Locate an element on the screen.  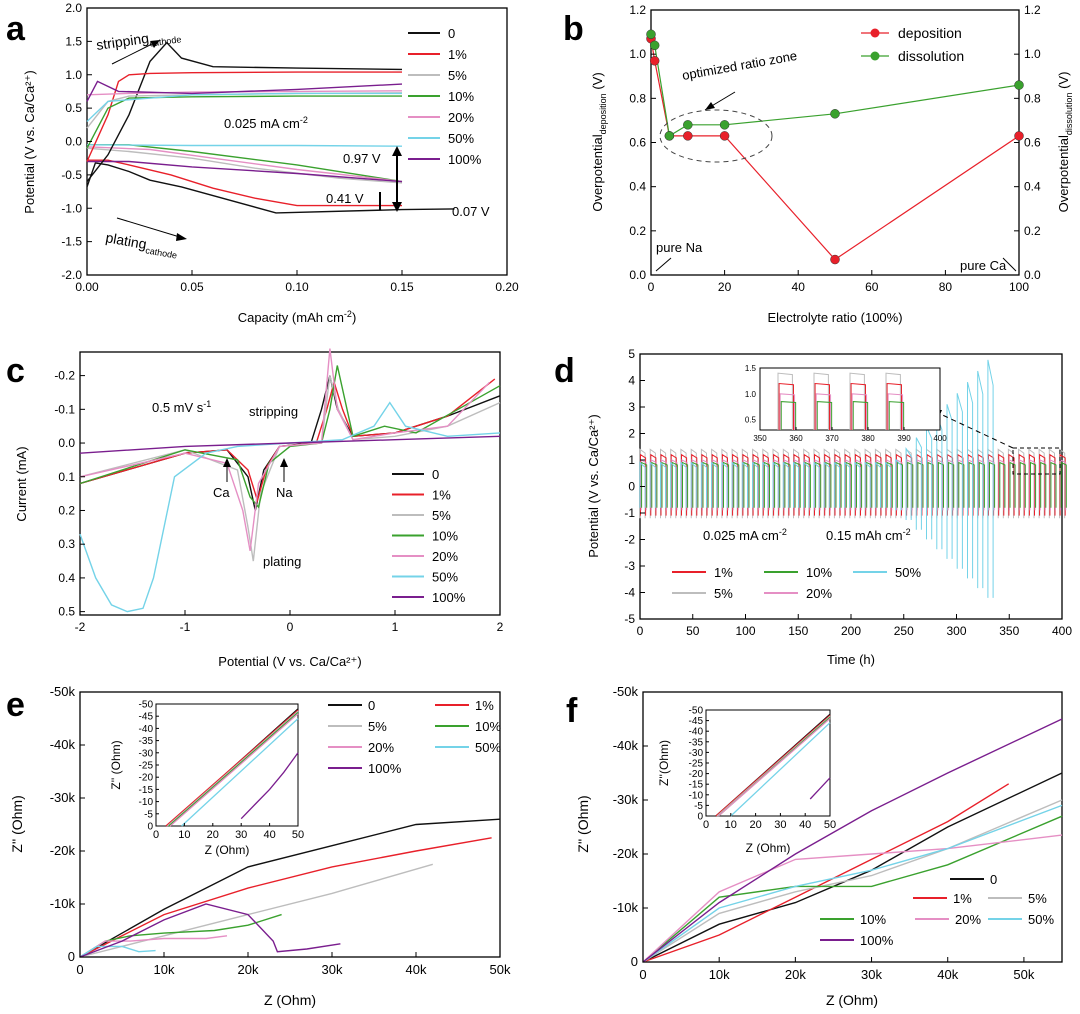
panel-d-inset-xtick-label: 380 is located at coordinates (868, 438).